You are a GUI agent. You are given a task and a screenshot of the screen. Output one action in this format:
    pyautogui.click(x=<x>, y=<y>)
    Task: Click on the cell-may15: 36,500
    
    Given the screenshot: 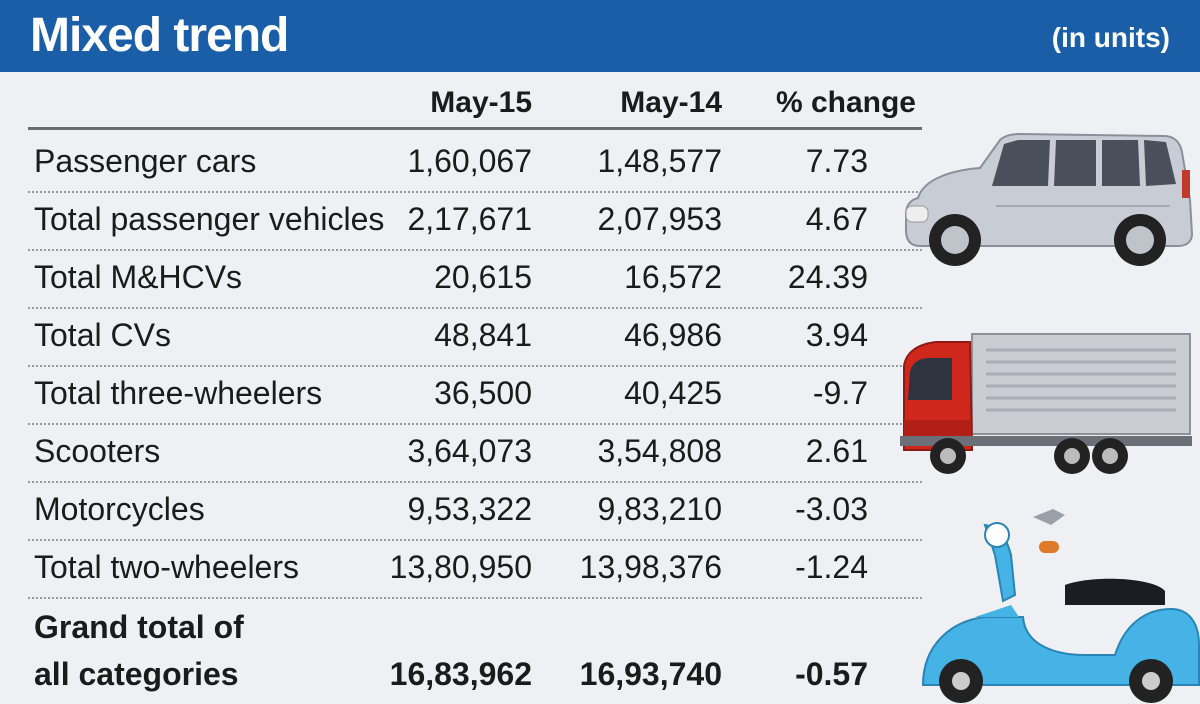 What is the action you would take?
    pyautogui.click(x=483, y=393)
    